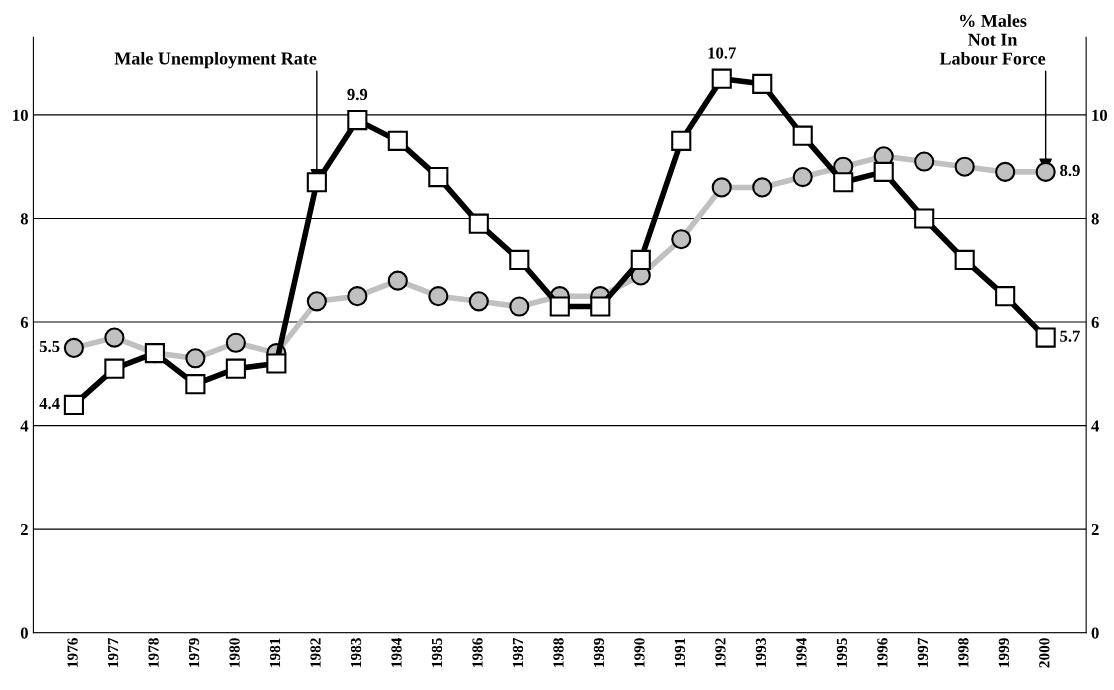 Image resolution: width=1114 pixels, height=690 pixels. Describe the element at coordinates (215, 60) in the screenshot. I see `annotation: Male Unemployment Rate` at that location.